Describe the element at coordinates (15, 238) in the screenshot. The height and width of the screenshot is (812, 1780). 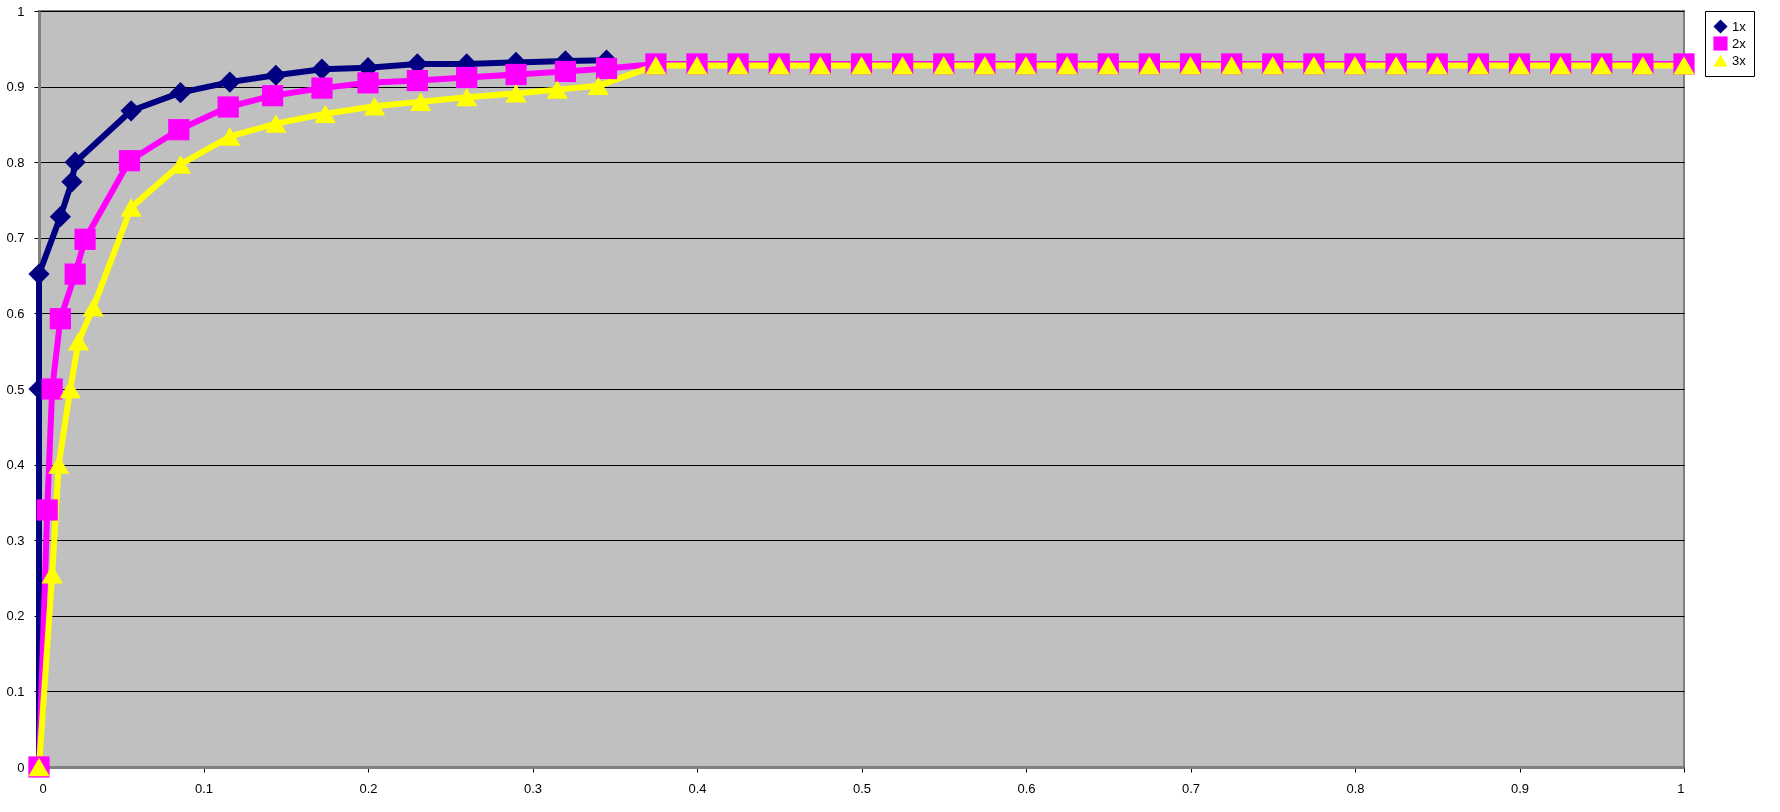
I see `y-tick-label: 0.7` at that location.